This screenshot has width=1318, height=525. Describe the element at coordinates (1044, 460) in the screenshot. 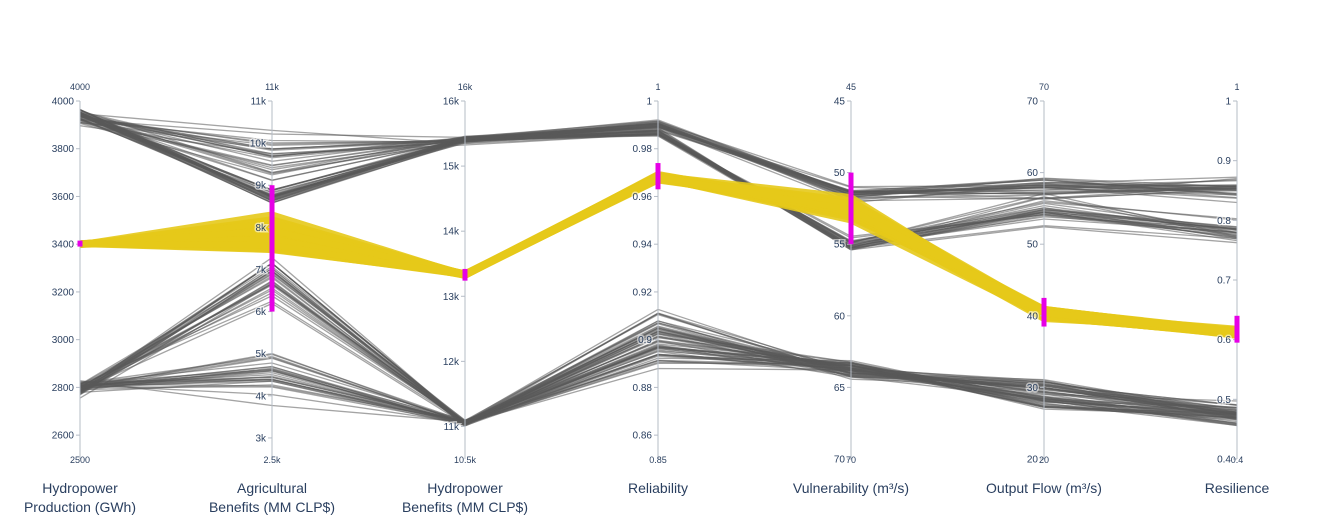

I see `range-min-label: 20` at that location.